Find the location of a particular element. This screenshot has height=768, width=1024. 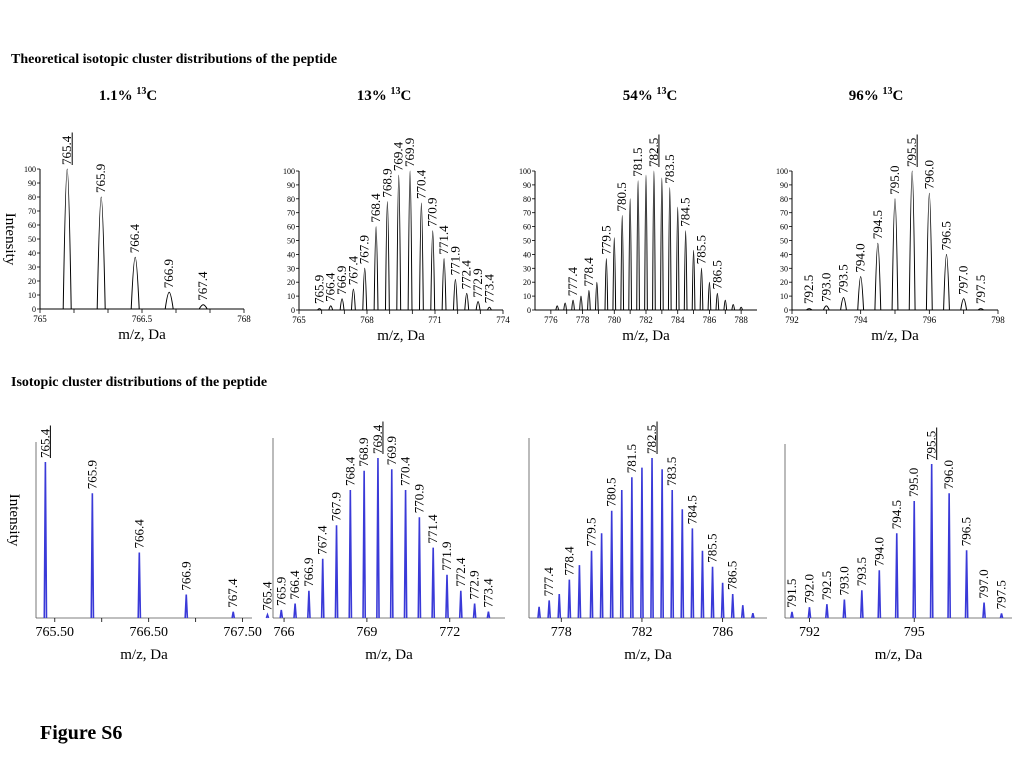

peak-label: 785.5 is located at coordinates (712, 548).